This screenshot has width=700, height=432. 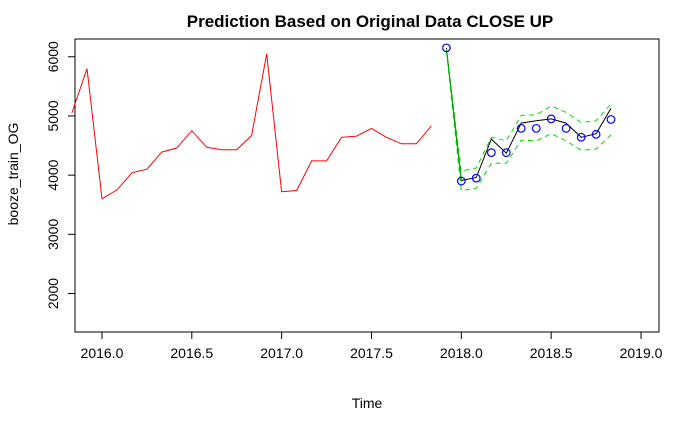 What do you see at coordinates (53, 115) in the screenshot?
I see `y-tick-label: 5000` at bounding box center [53, 115].